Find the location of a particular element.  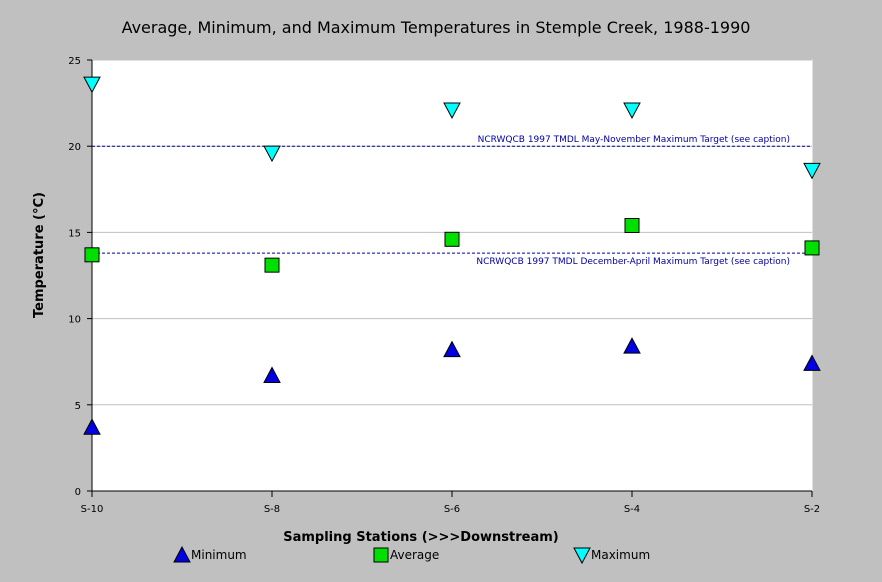

legend-label-minimum: Minimum is located at coordinates (219, 555).